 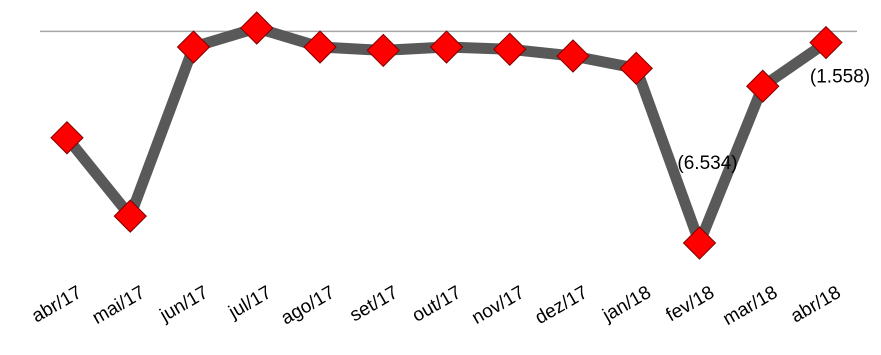 I want to click on x-tick-label: ago/17, so click(x=308, y=305).